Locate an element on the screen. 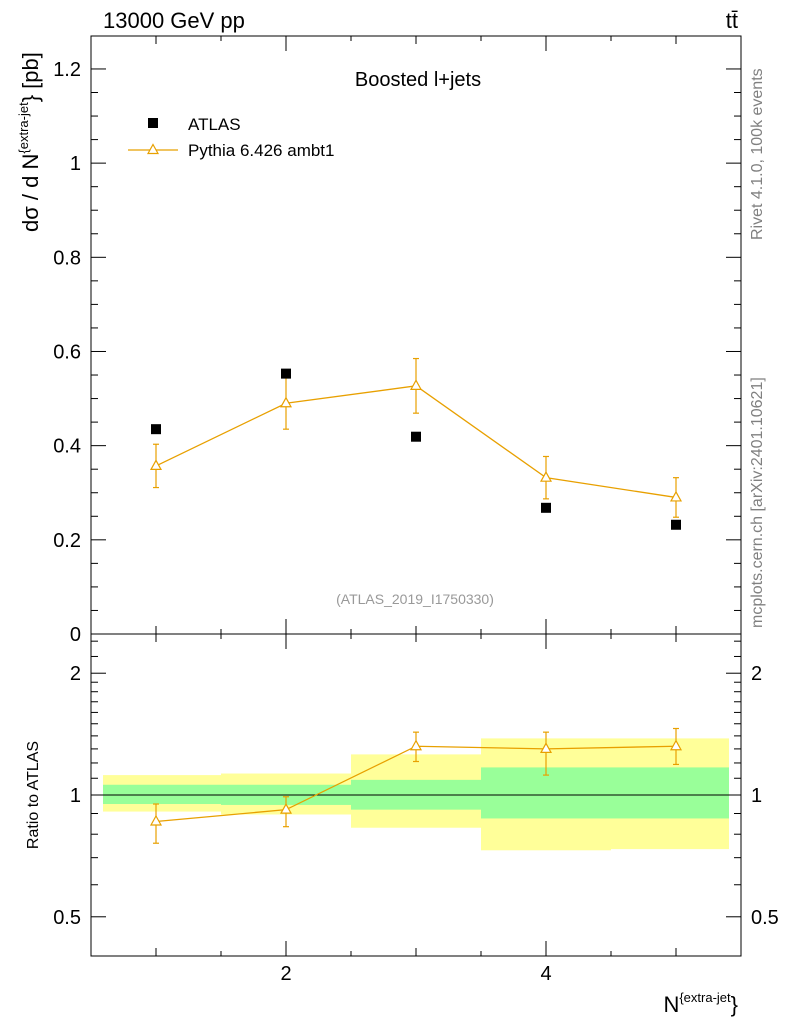 This screenshot has width=786, height=1024. energy-label: 13000 GeV pp is located at coordinates (174, 20).